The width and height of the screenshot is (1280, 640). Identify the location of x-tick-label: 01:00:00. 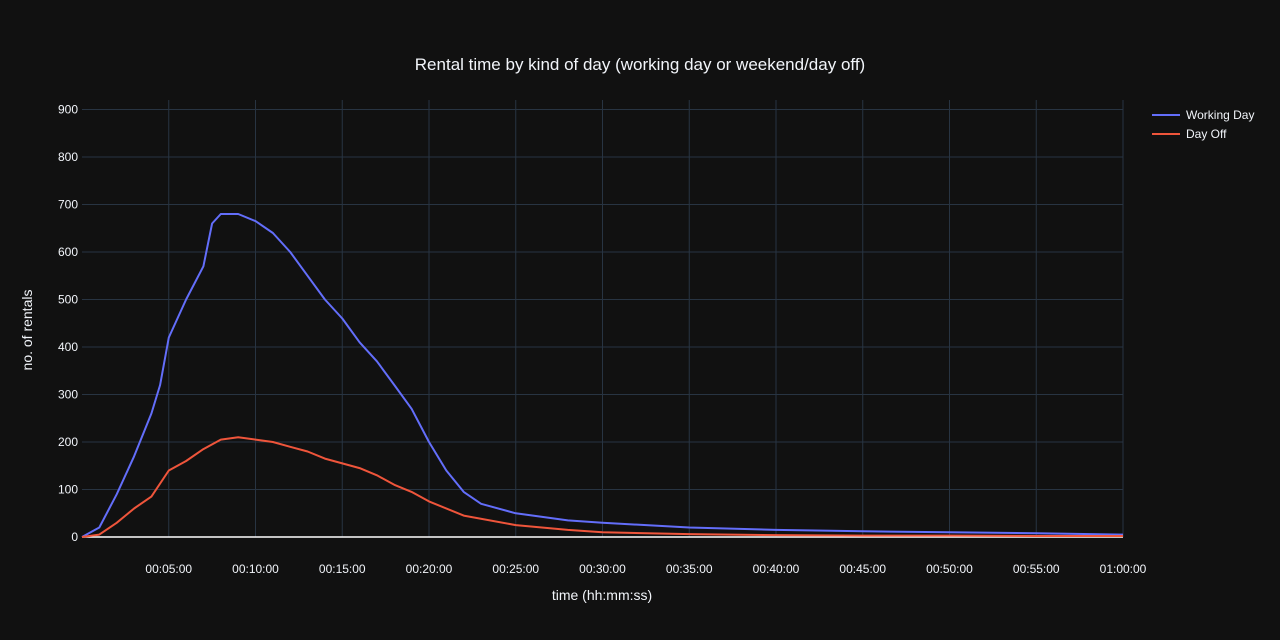
(1123, 569).